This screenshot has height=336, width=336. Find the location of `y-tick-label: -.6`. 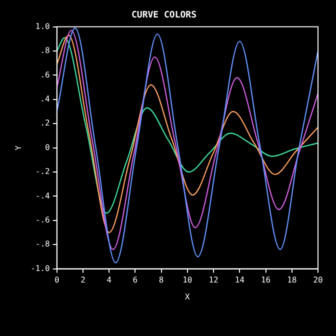

y-tick-label: -.6 is located at coordinates (42, 219).